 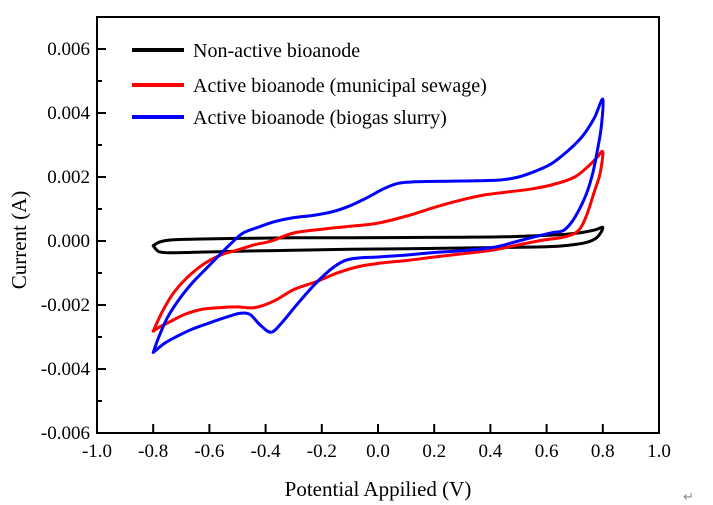 What do you see at coordinates (101, 241) in the screenshot?
I see `y-axis-ticks` at bounding box center [101, 241].